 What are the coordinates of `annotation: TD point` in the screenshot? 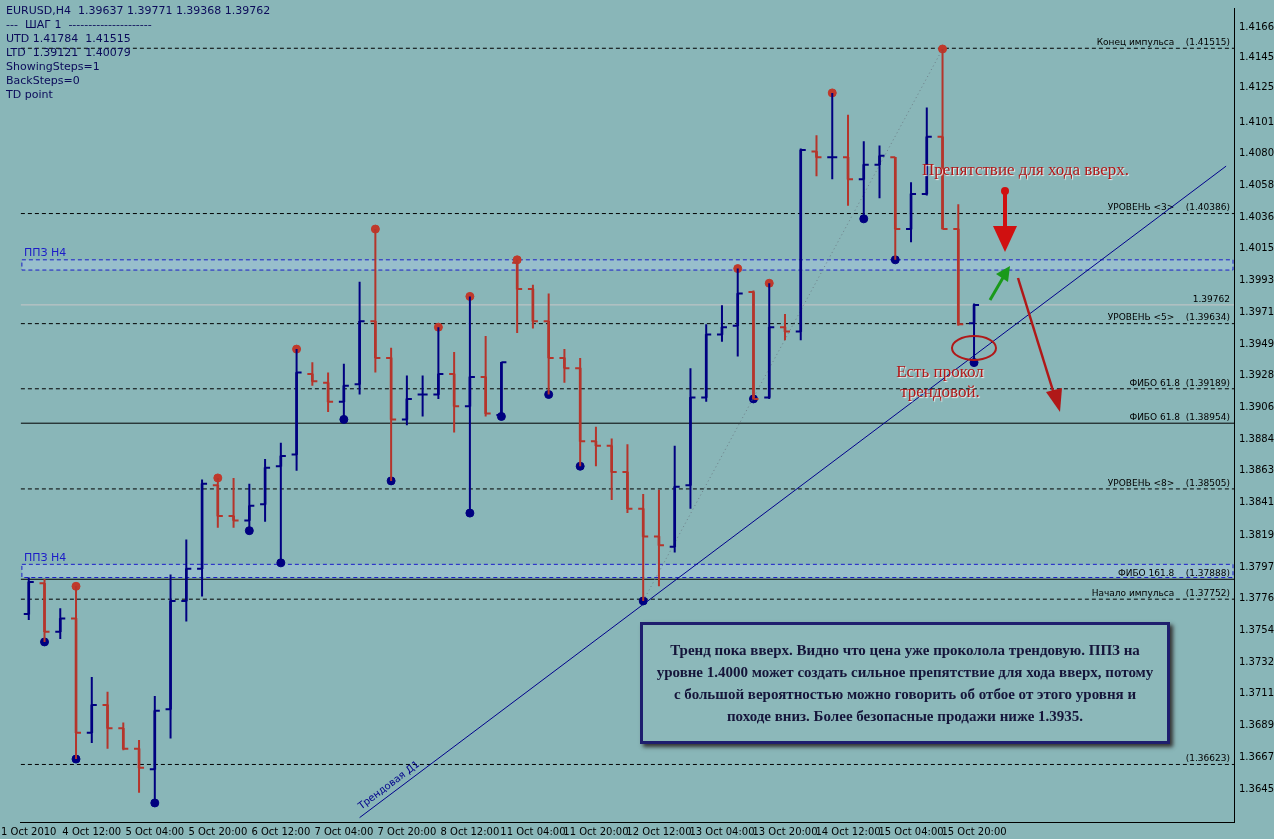 It's located at (30, 95).